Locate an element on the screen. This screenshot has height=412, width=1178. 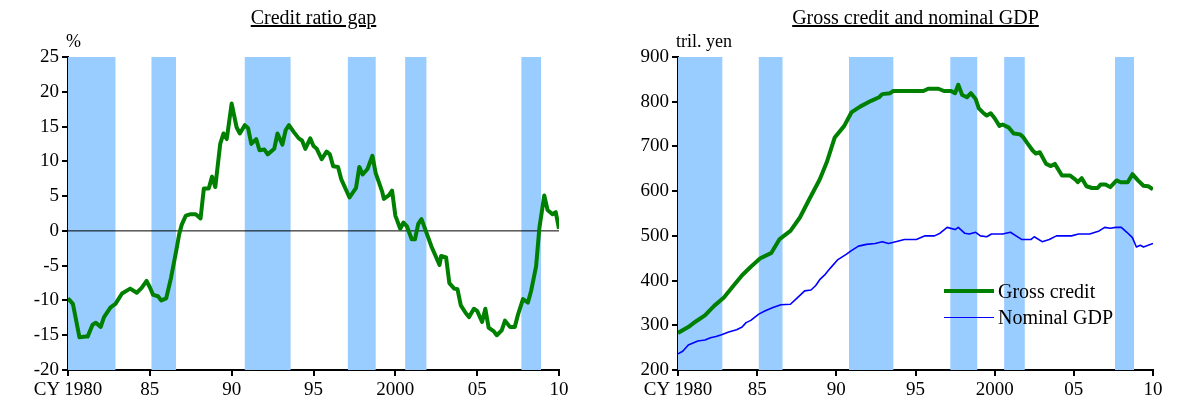
chart-title: Gross credit and nominal GDP is located at coordinates (915, 17).